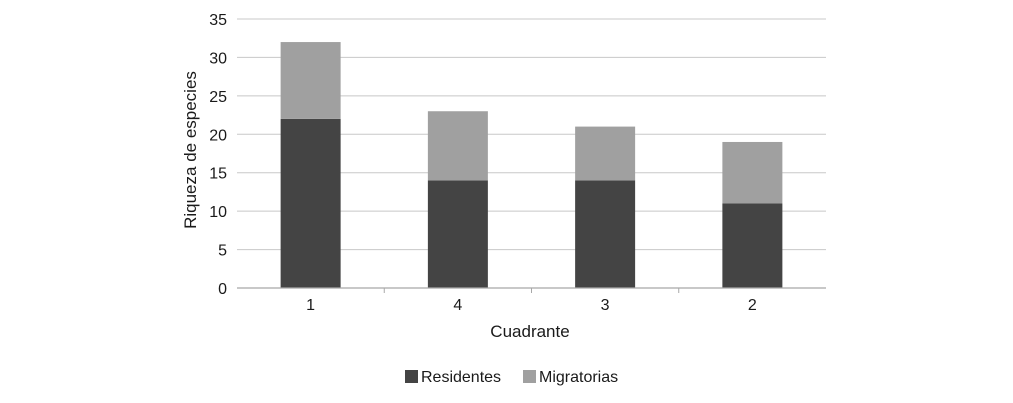 The height and width of the screenshot is (403, 1013). I want to click on x-axis-title: Cuadrante, so click(529, 331).